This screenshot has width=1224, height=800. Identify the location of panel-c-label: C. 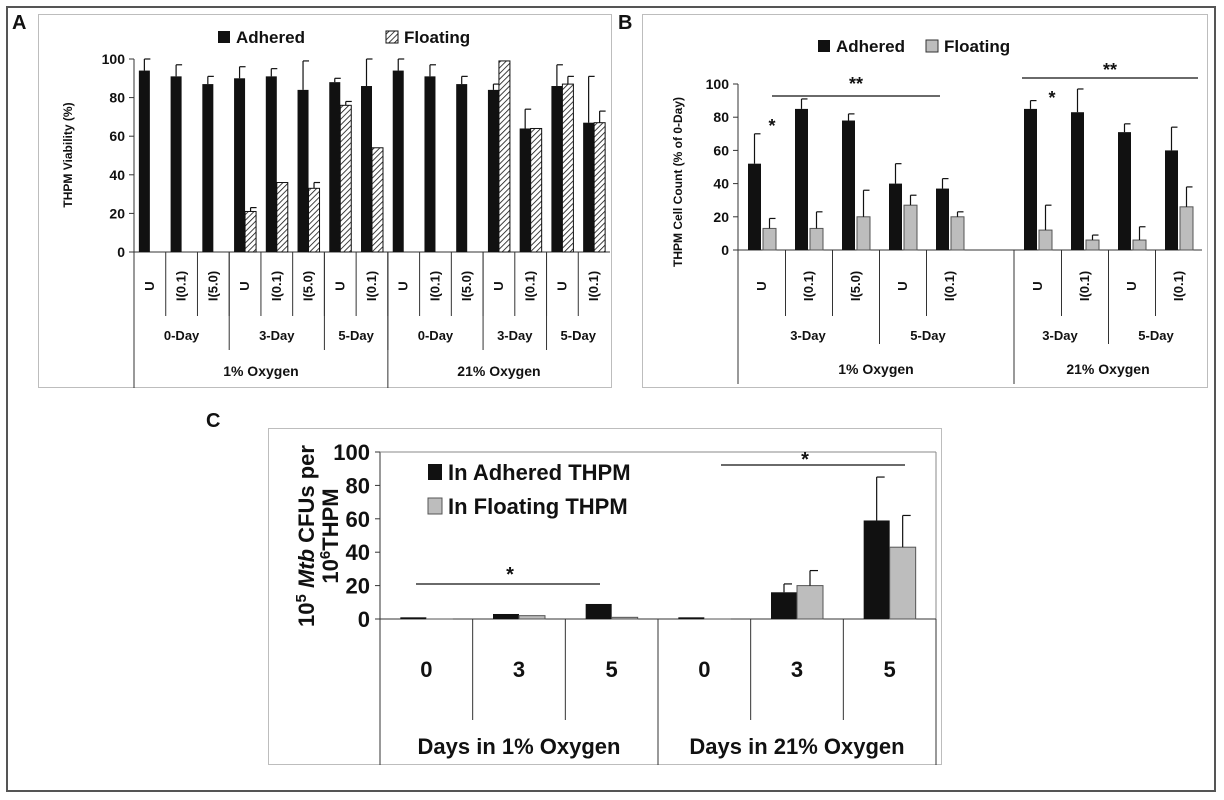
(213, 421).